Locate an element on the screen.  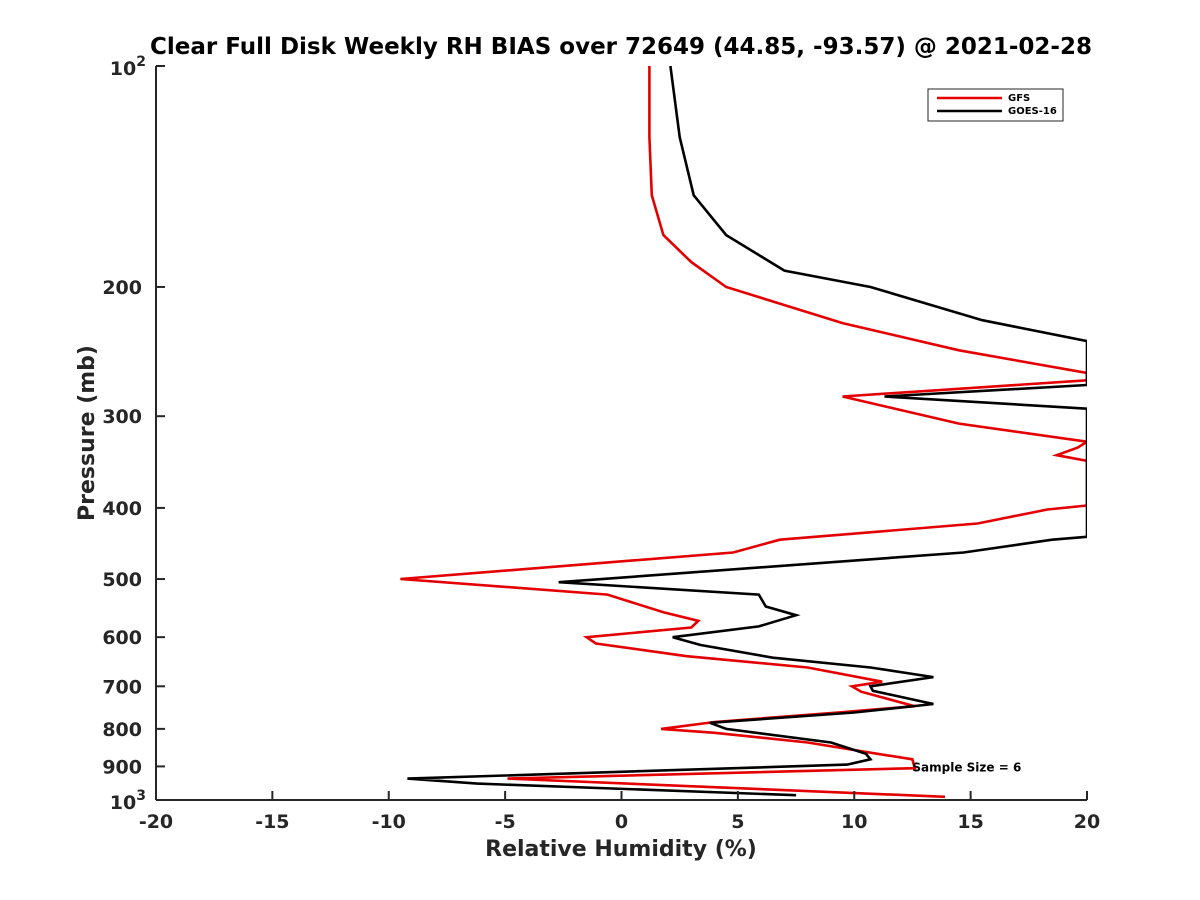
y-tick-label: 500 is located at coordinates (122, 580).